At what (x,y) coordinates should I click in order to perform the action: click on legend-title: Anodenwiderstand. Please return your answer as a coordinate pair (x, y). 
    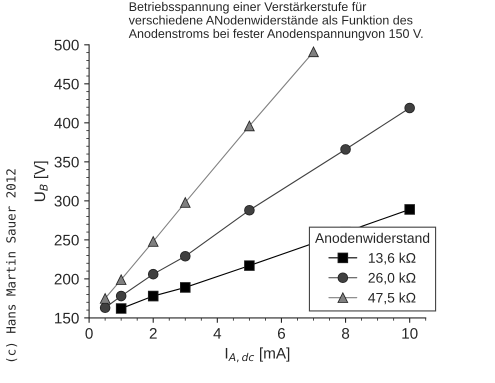
    Looking at the image, I should click on (372, 237).